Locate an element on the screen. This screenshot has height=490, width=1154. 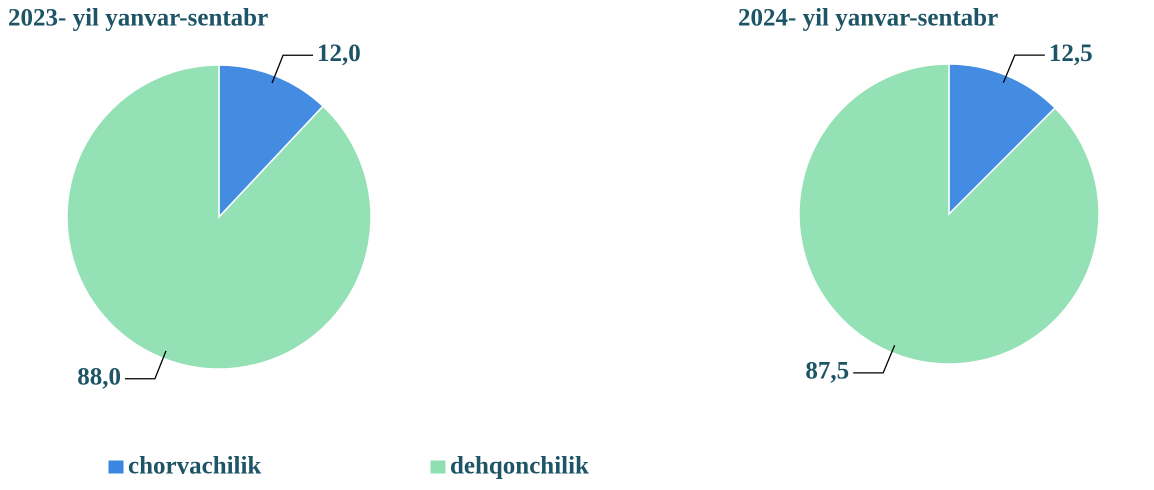
chart-title: 2023- yil yanvar-sentabr is located at coordinates (138, 18).